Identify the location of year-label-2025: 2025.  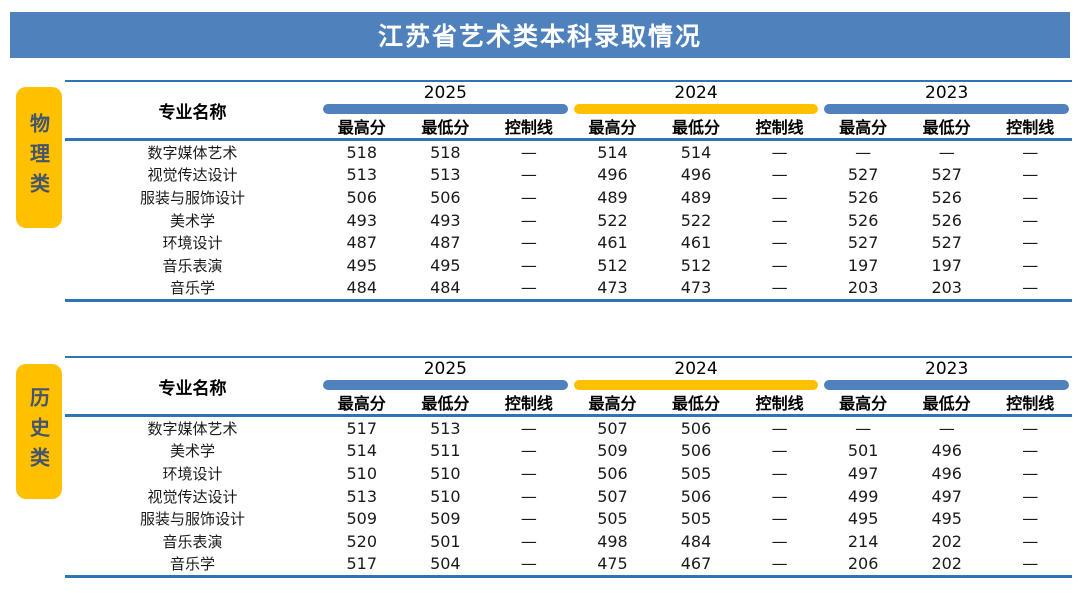
(445, 368).